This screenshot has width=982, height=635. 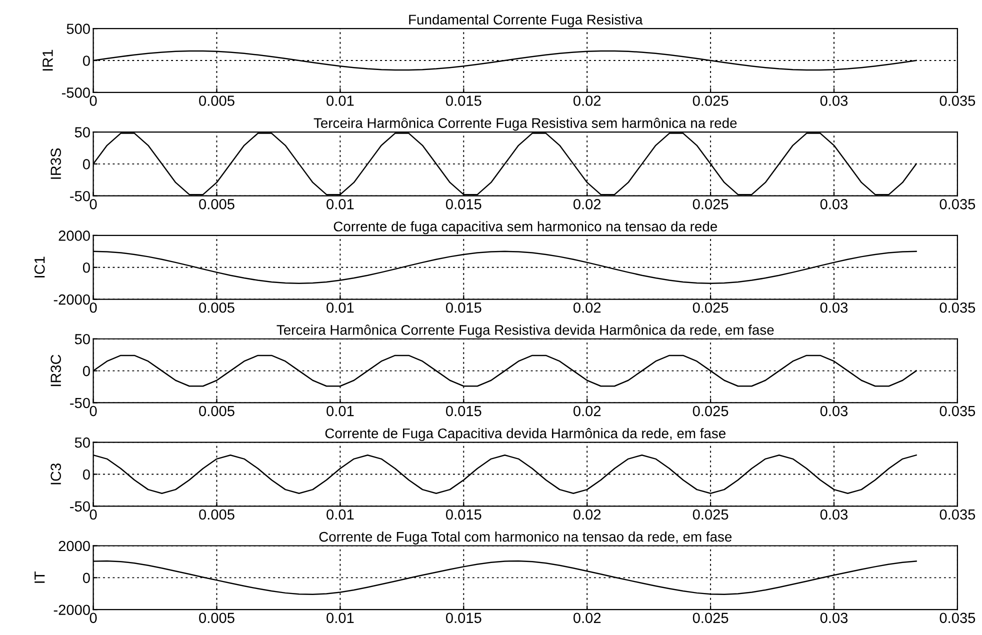 I want to click on y-axis-title: IC1, so click(x=39, y=267).